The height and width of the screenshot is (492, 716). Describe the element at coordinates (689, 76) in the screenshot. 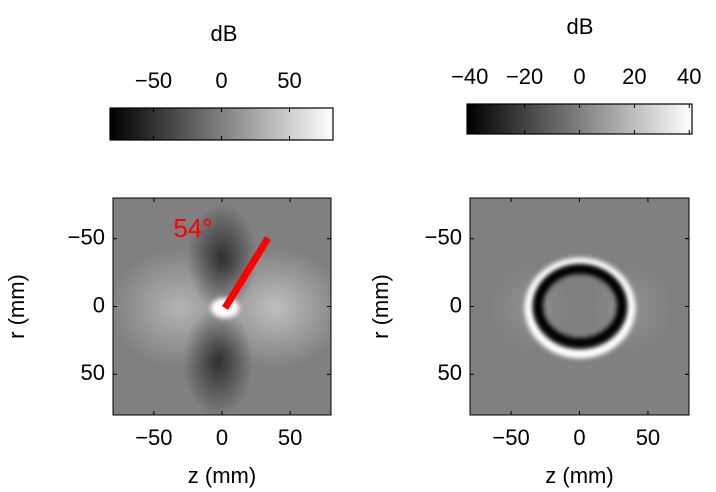

I see `colorbar-tick-label: 40` at that location.